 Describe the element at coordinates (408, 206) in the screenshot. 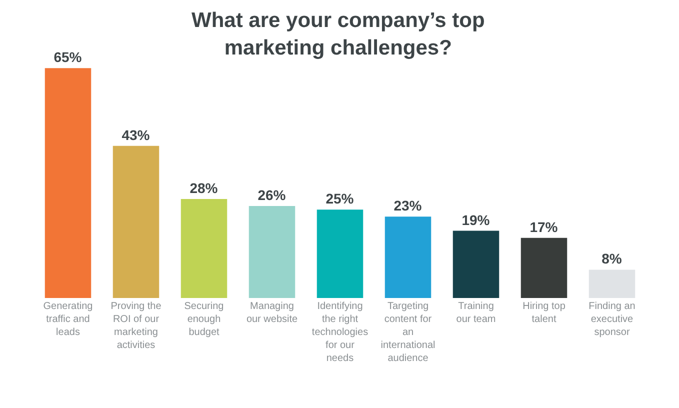

I see `data-label: 23%` at that location.